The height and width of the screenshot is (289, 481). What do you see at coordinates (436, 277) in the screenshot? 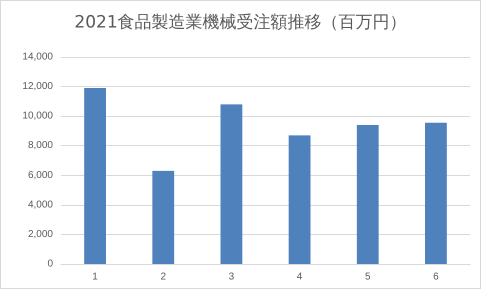
I see `x-tick-label: 6` at bounding box center [436, 277].